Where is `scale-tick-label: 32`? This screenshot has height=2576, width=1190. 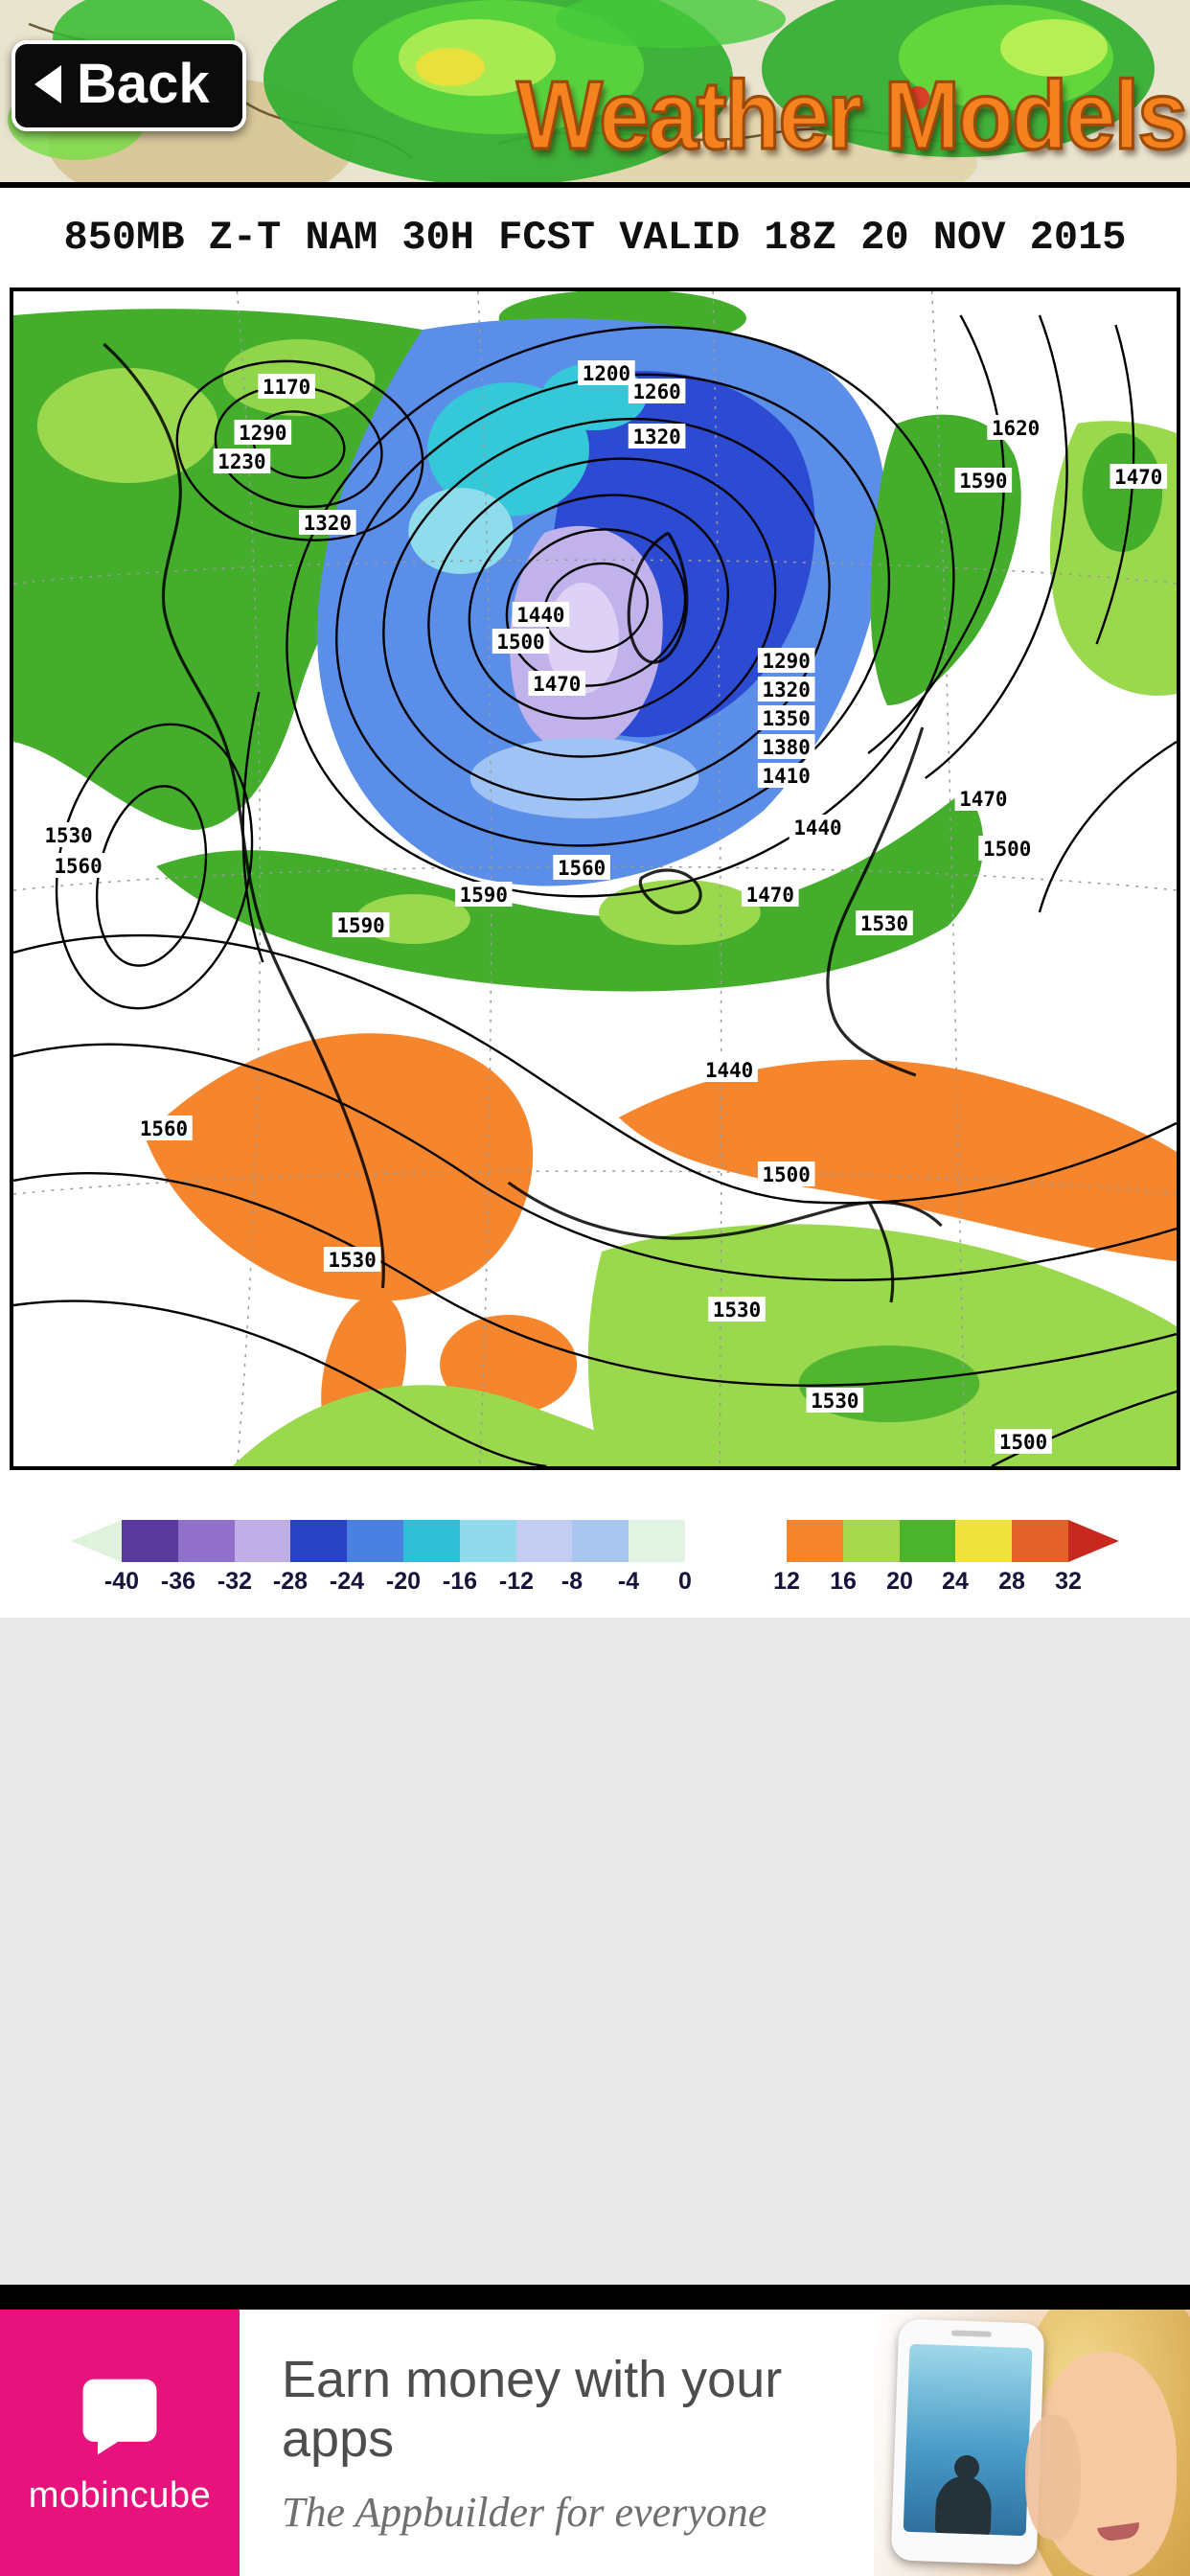 scale-tick-label: 32 is located at coordinates (1069, 1581).